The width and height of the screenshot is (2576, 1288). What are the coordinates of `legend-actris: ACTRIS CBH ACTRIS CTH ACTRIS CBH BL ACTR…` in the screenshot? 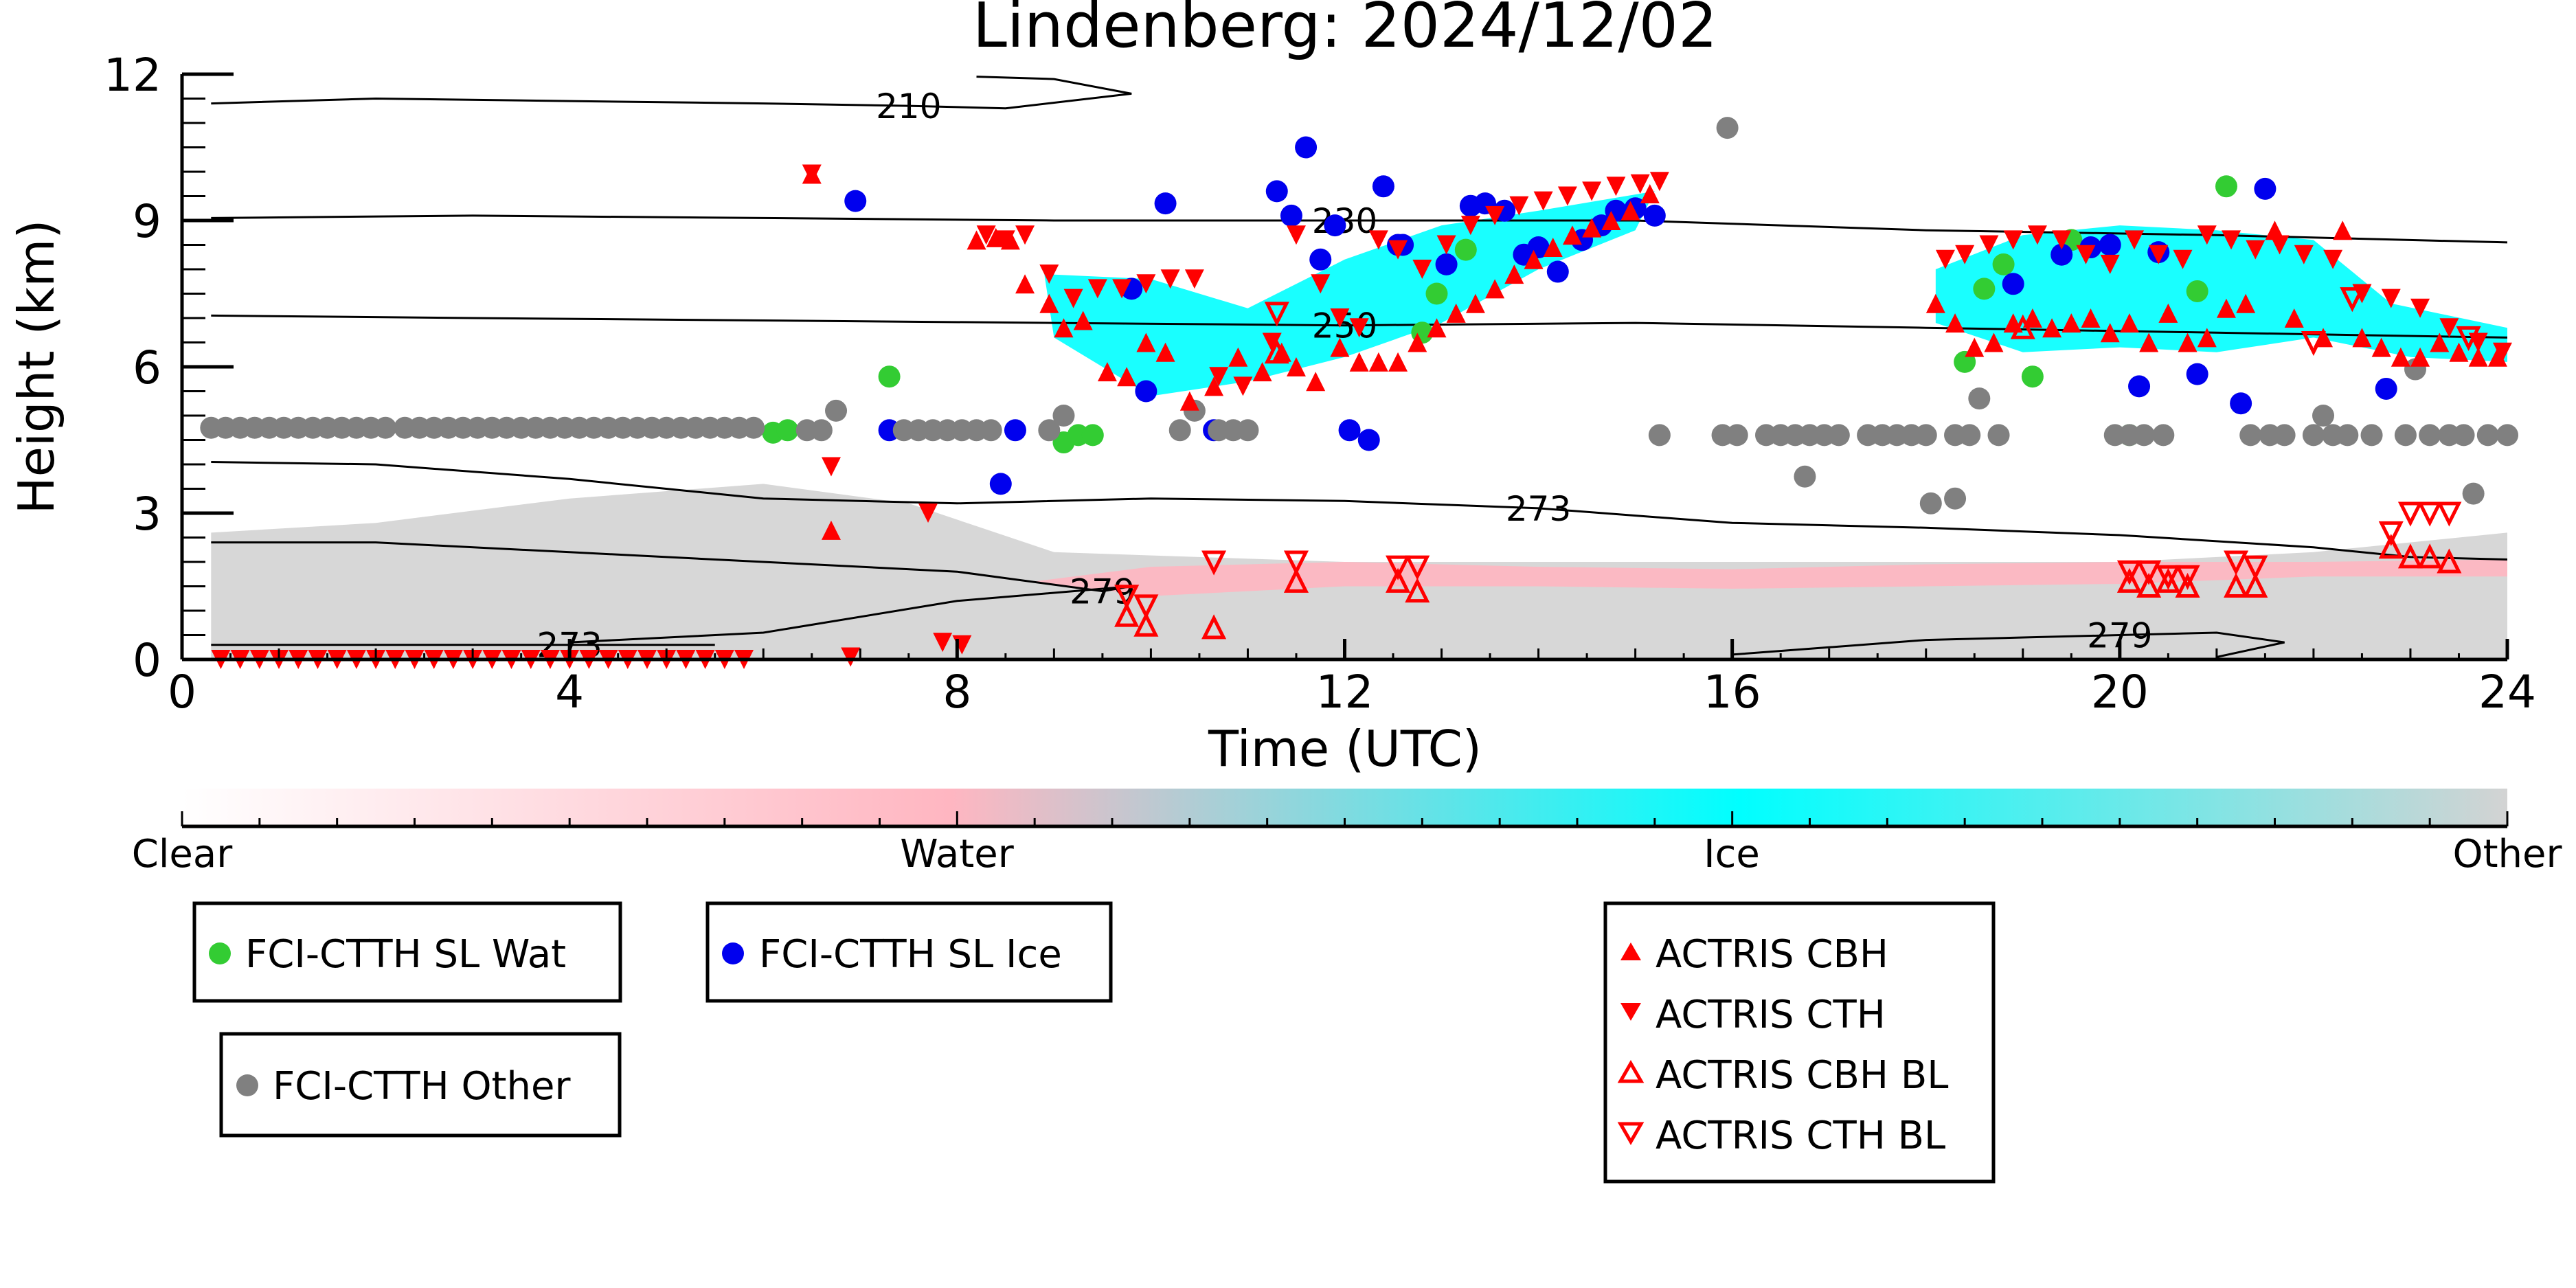 It's located at (1799, 1042).